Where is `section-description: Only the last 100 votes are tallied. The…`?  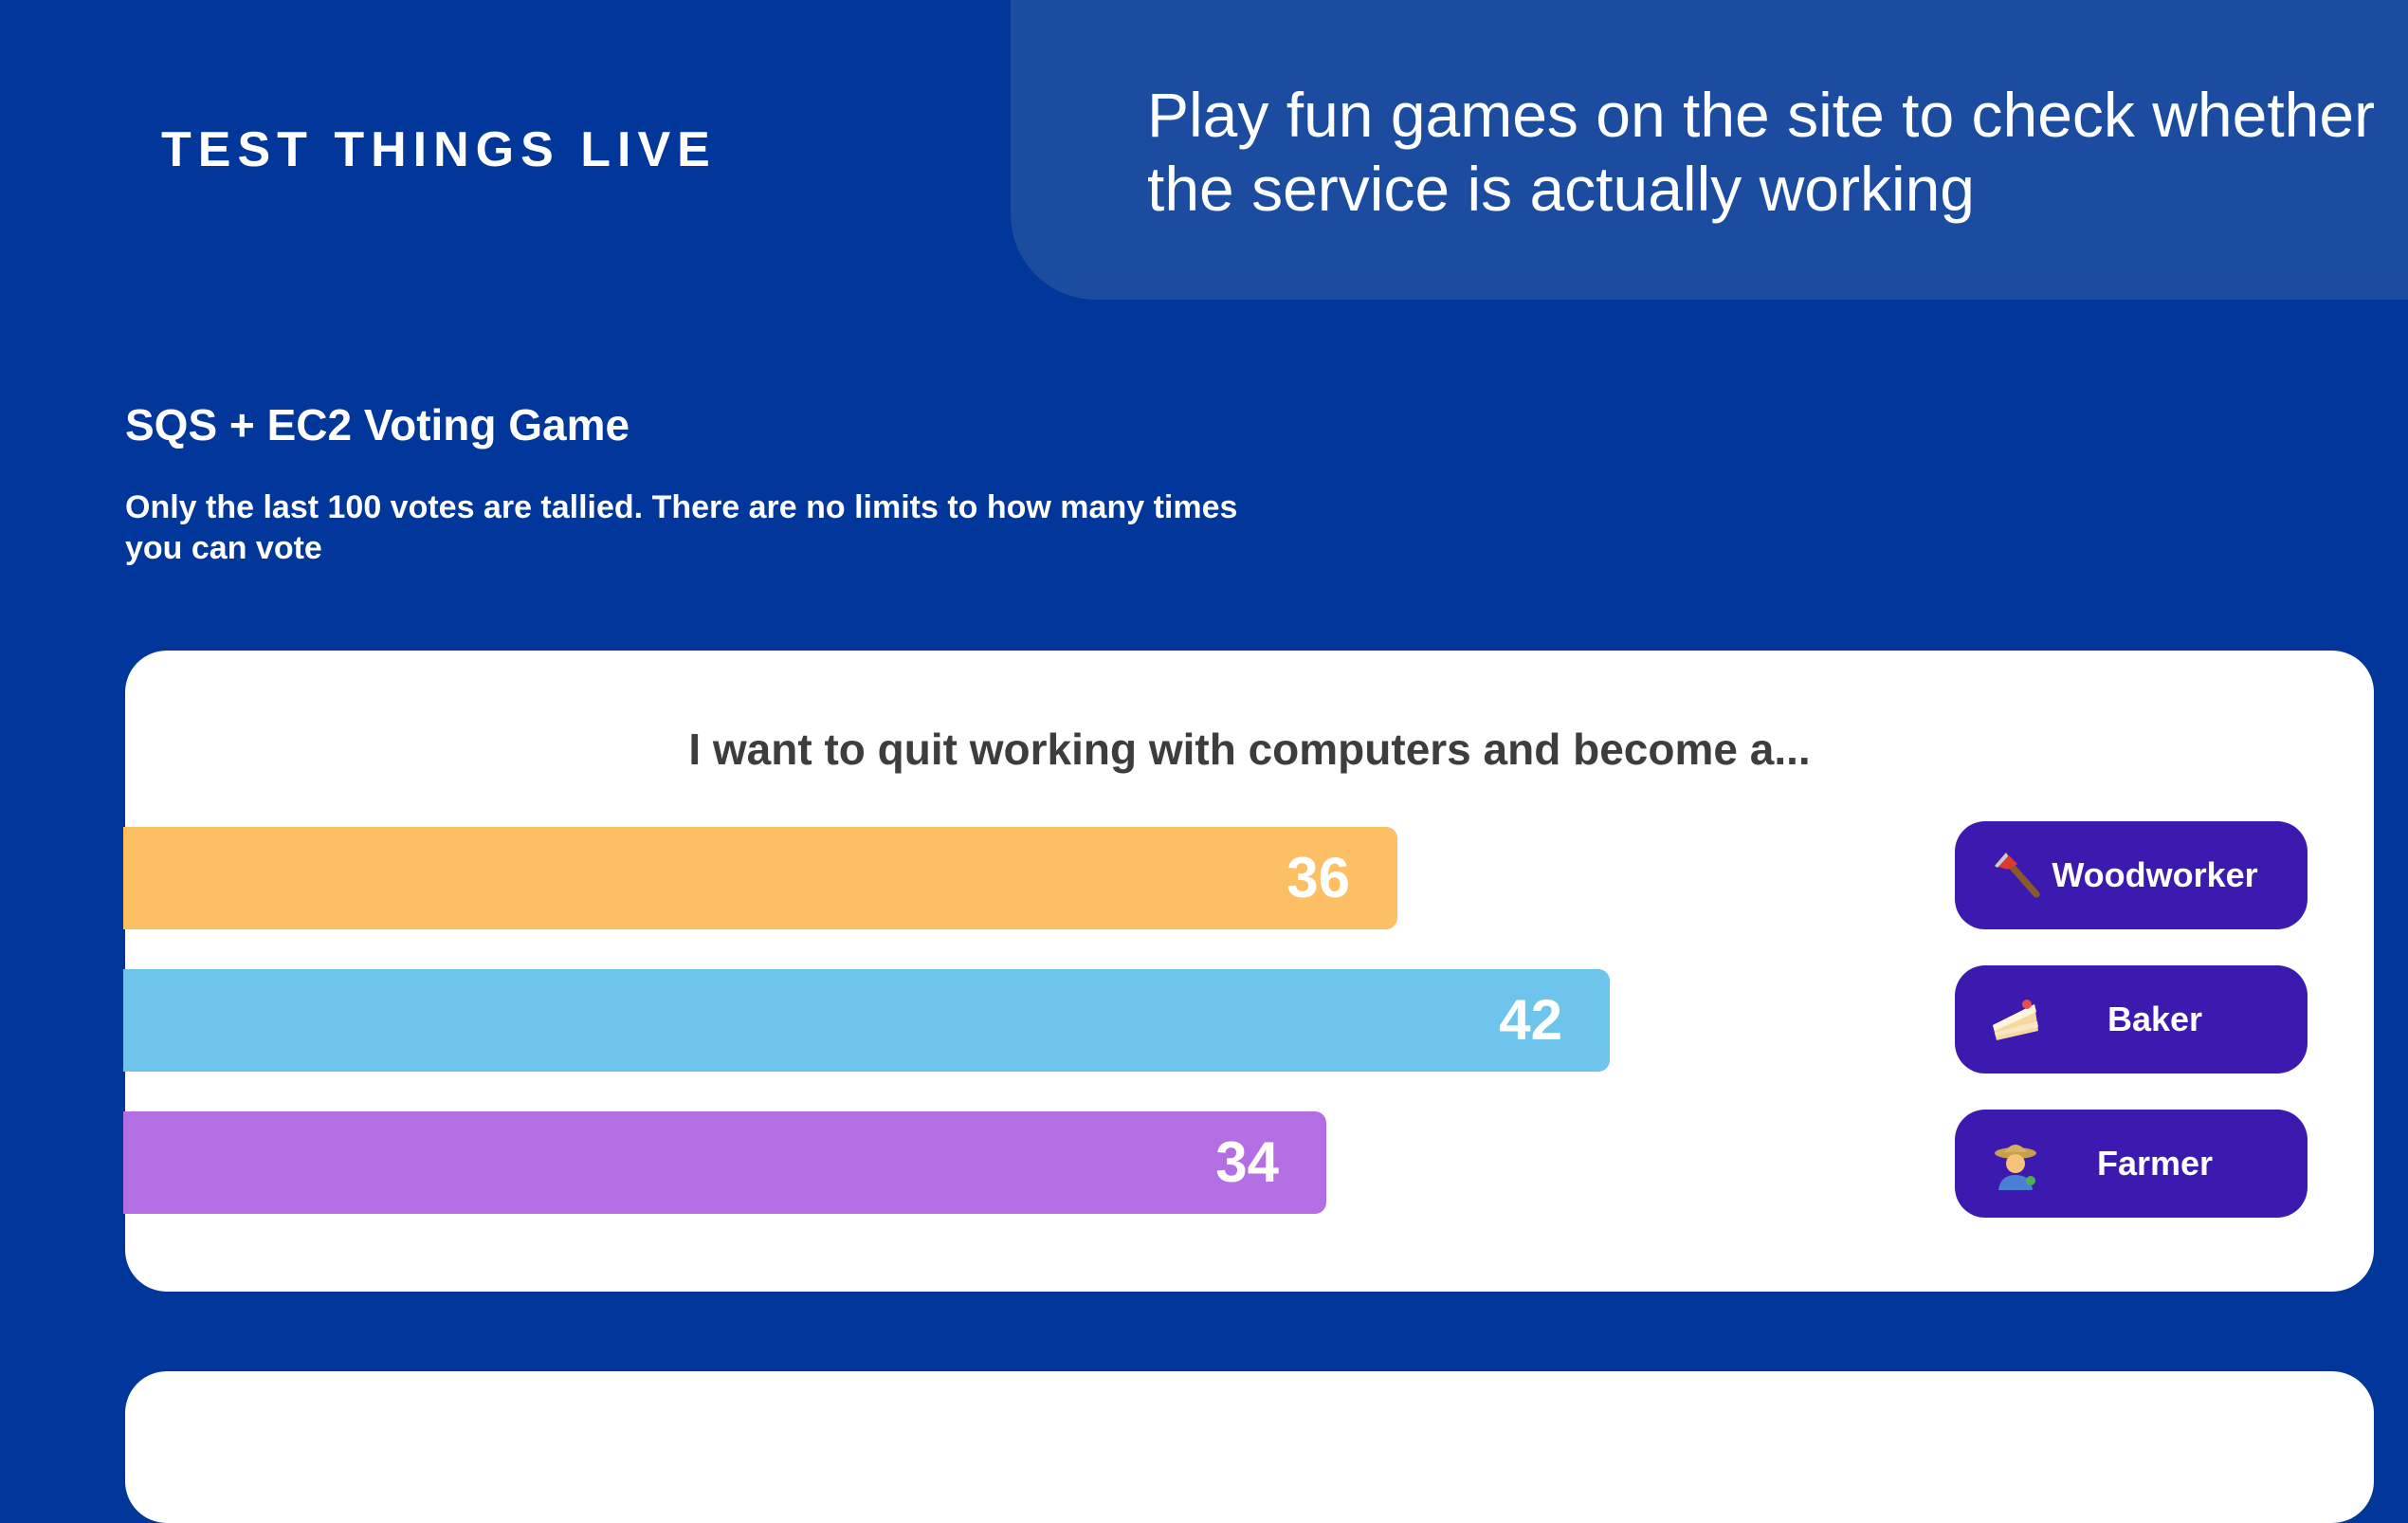 section-description: Only the last 100 votes are tallied. The… is located at coordinates (681, 527).